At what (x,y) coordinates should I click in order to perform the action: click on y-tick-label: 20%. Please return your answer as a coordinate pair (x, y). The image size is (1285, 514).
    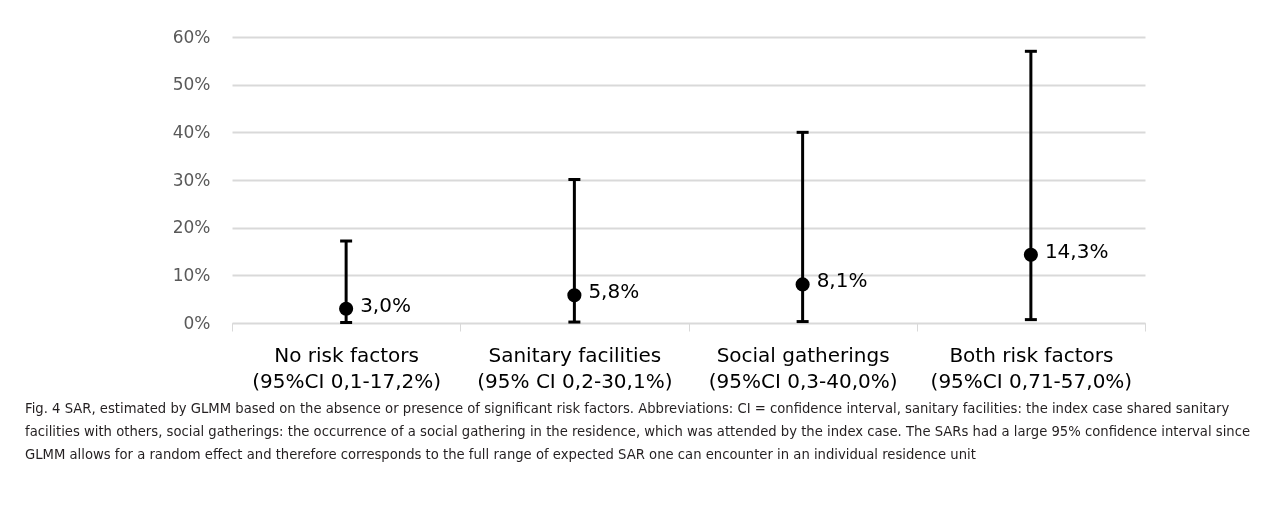
    Looking at the image, I should click on (191, 227).